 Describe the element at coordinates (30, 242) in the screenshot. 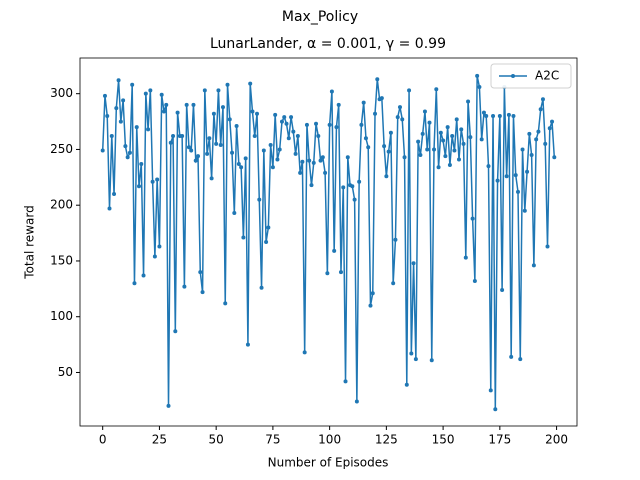

I see `y-axis-label: Total reward` at that location.